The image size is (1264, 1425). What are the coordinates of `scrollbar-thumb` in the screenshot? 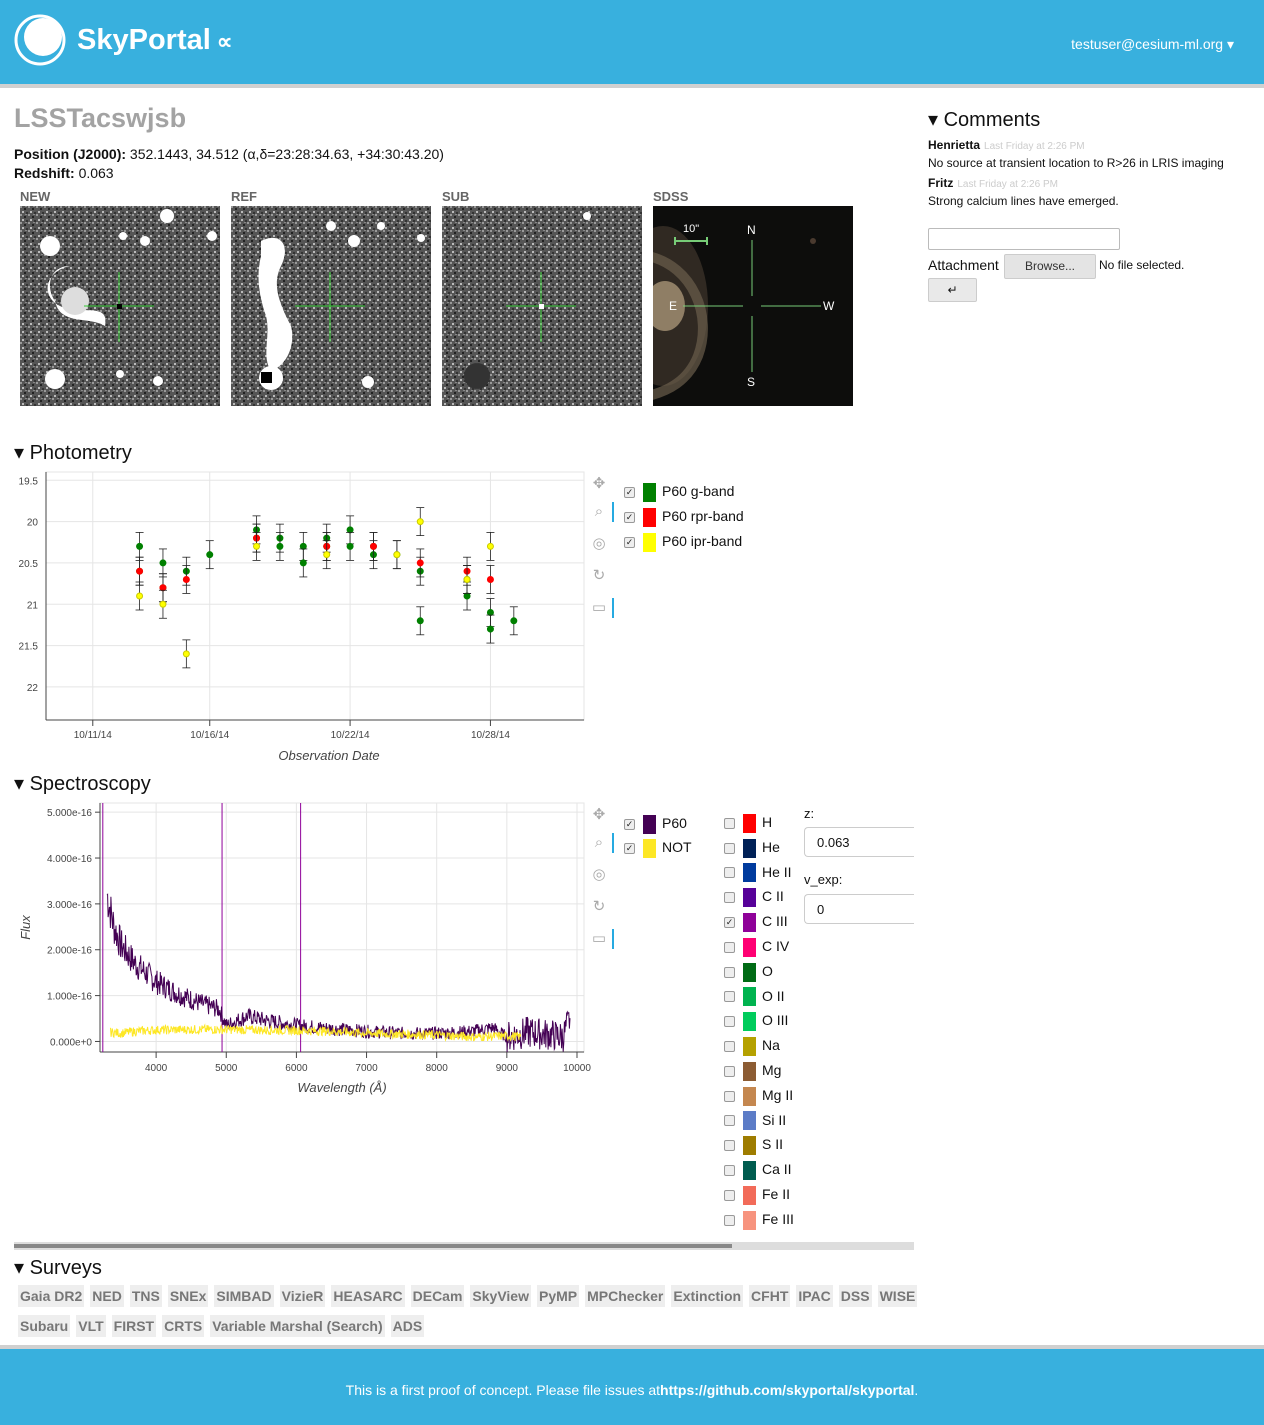 It's located at (373, 1246).